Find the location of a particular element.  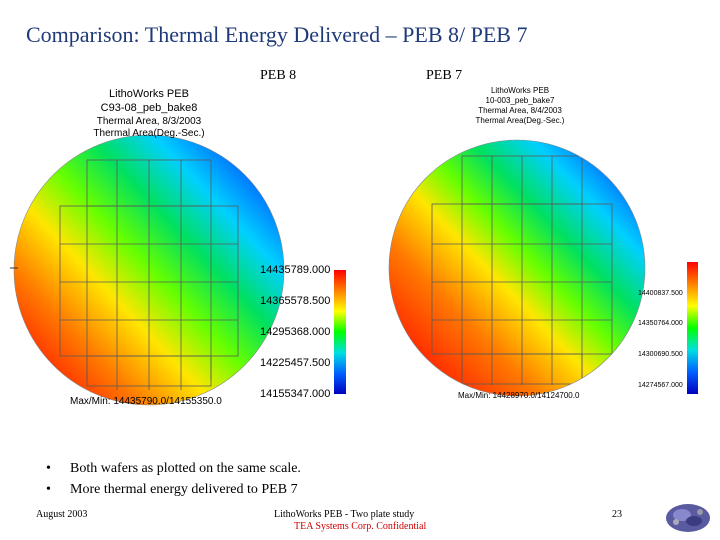

label-peb7: PEB 7 is located at coordinates (444, 75).